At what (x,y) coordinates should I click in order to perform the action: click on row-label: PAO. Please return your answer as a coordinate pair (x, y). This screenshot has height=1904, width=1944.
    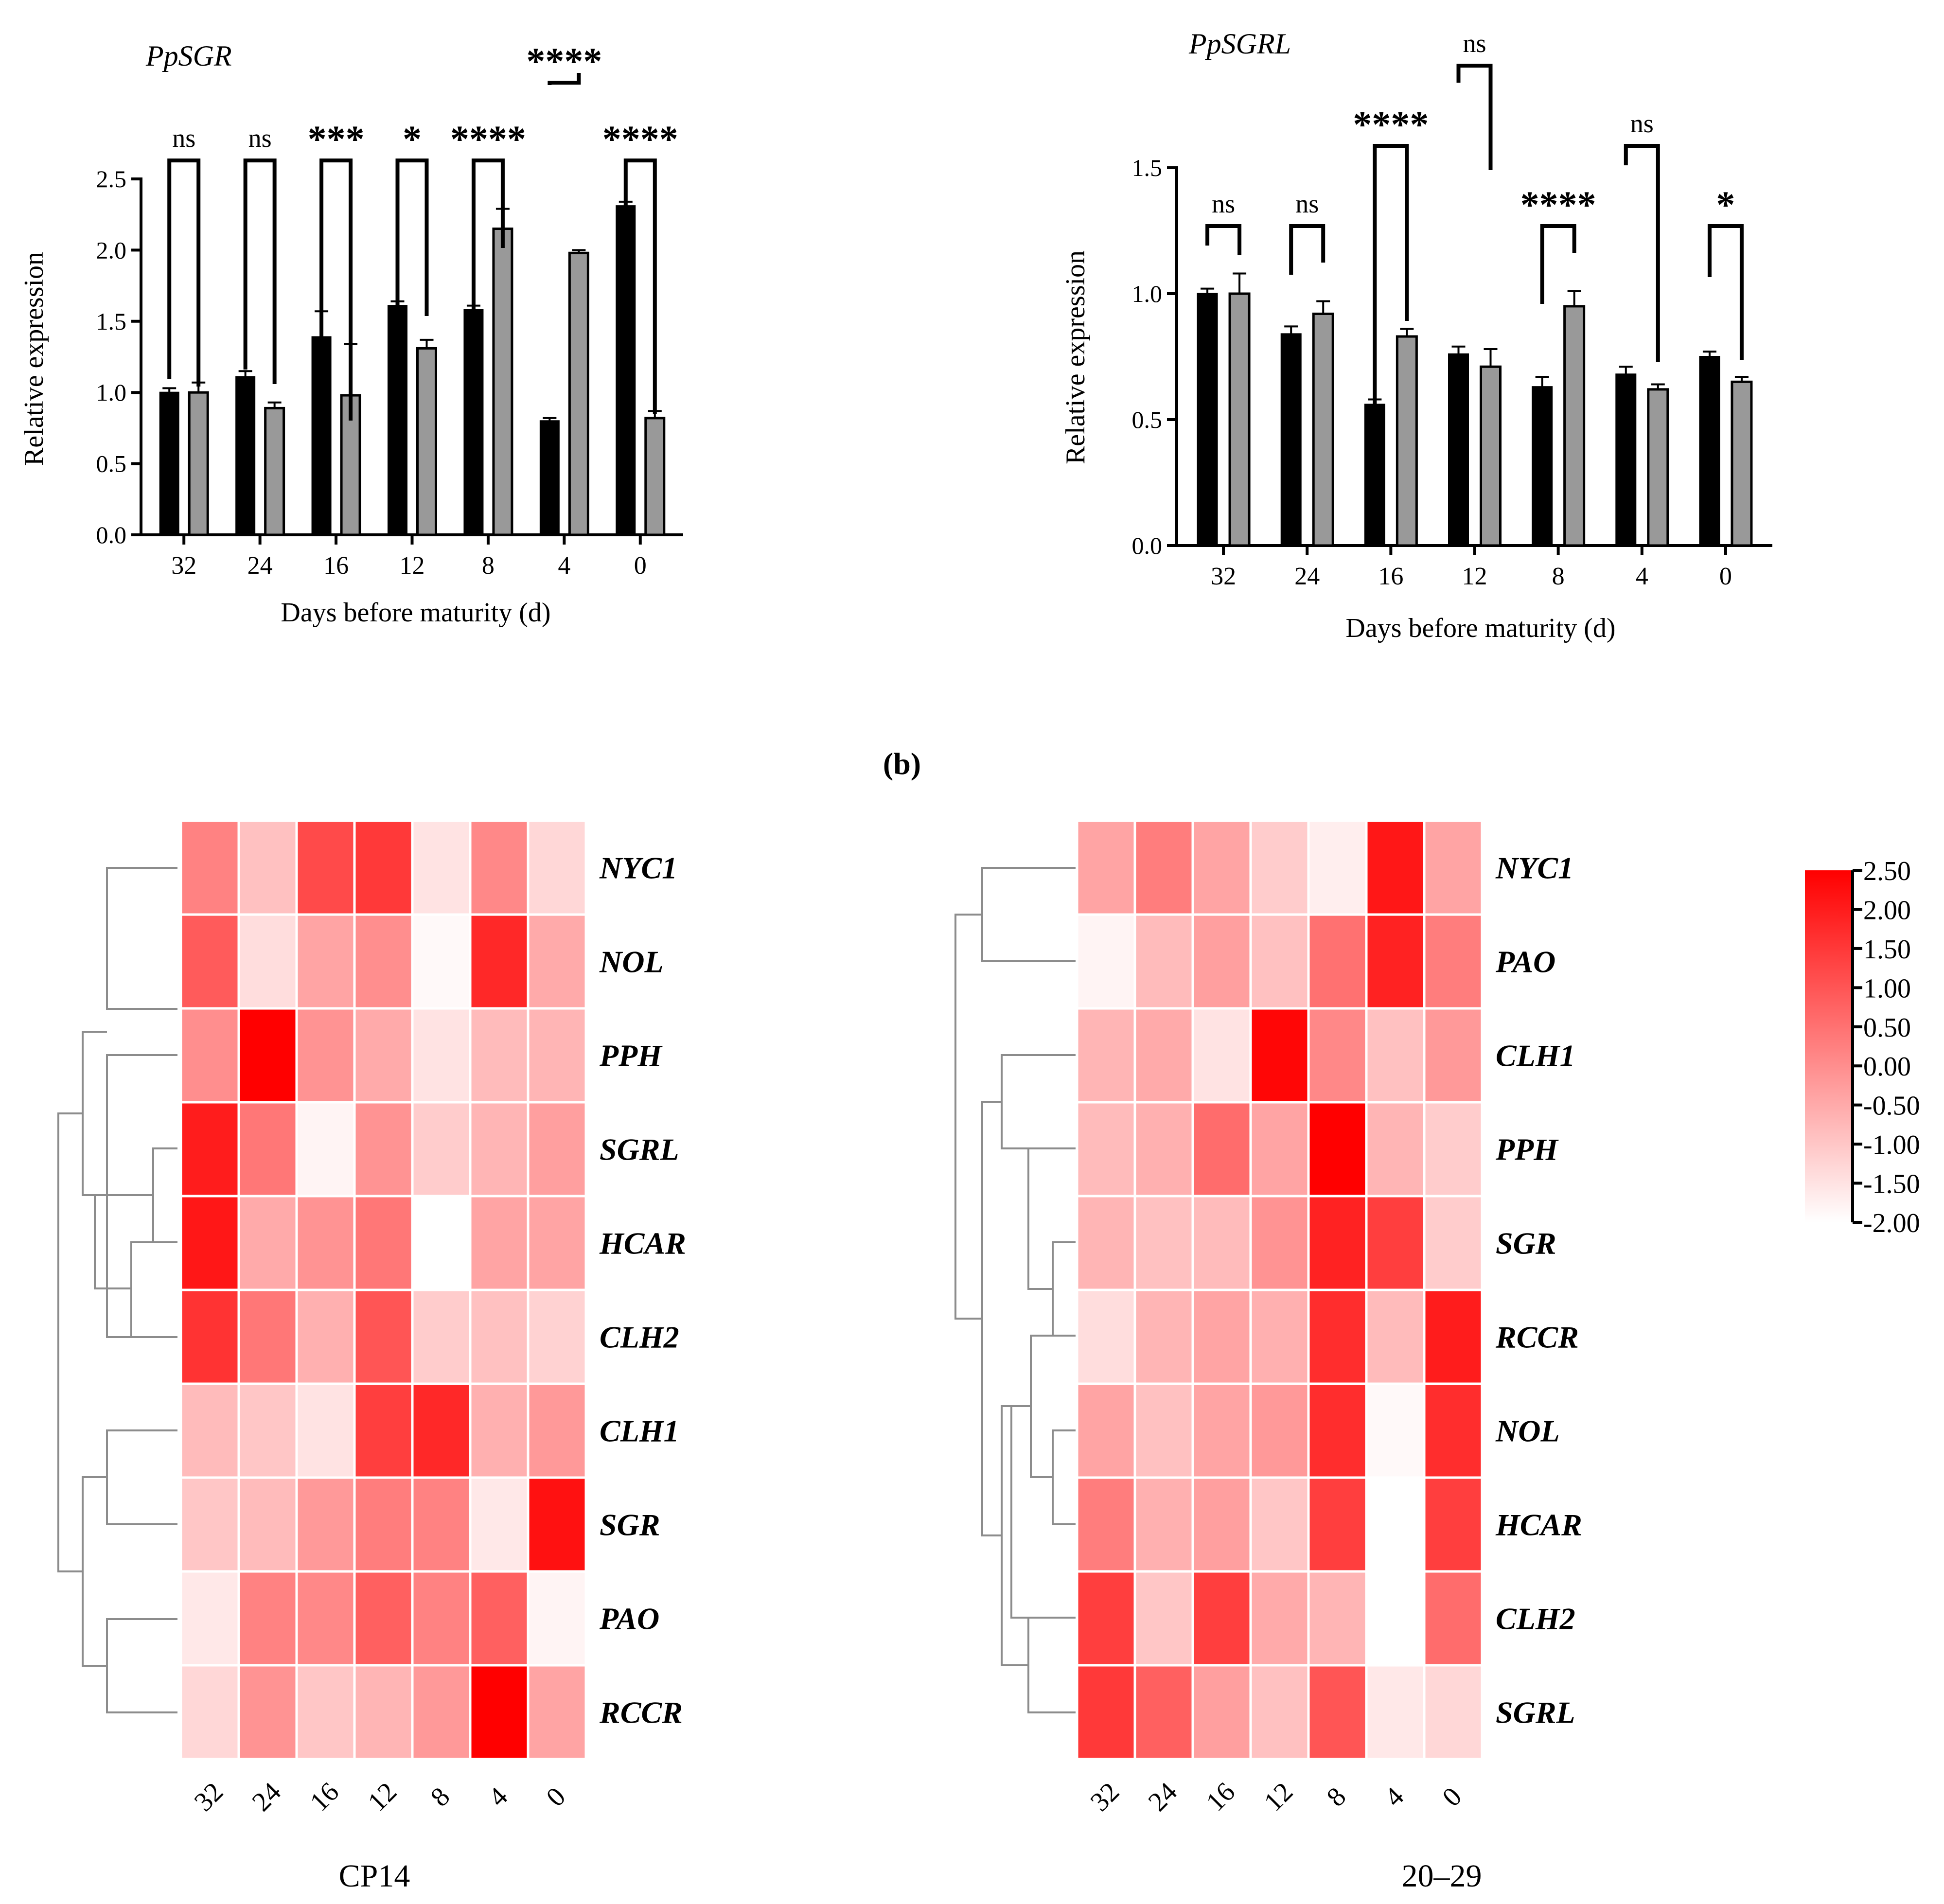
    Looking at the image, I should click on (1525, 962).